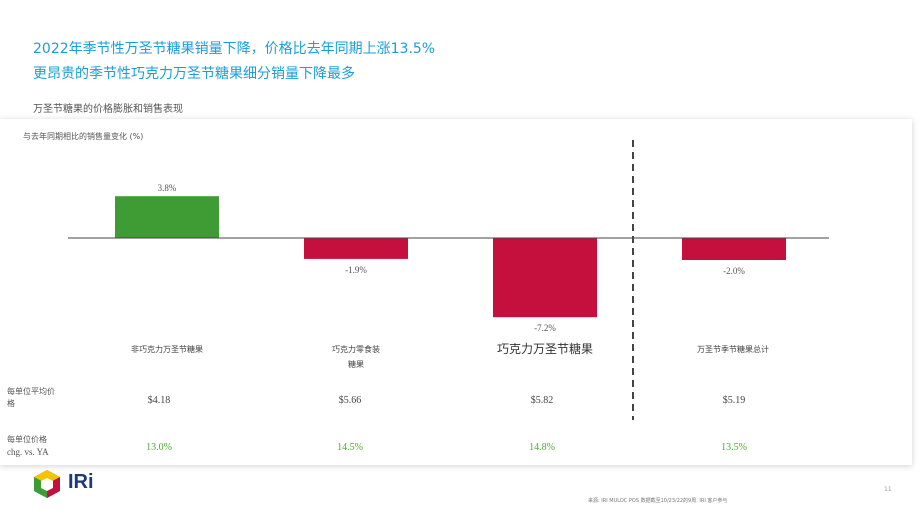  Describe the element at coordinates (734, 400) in the screenshot. I see `price-value: $5.19` at that location.